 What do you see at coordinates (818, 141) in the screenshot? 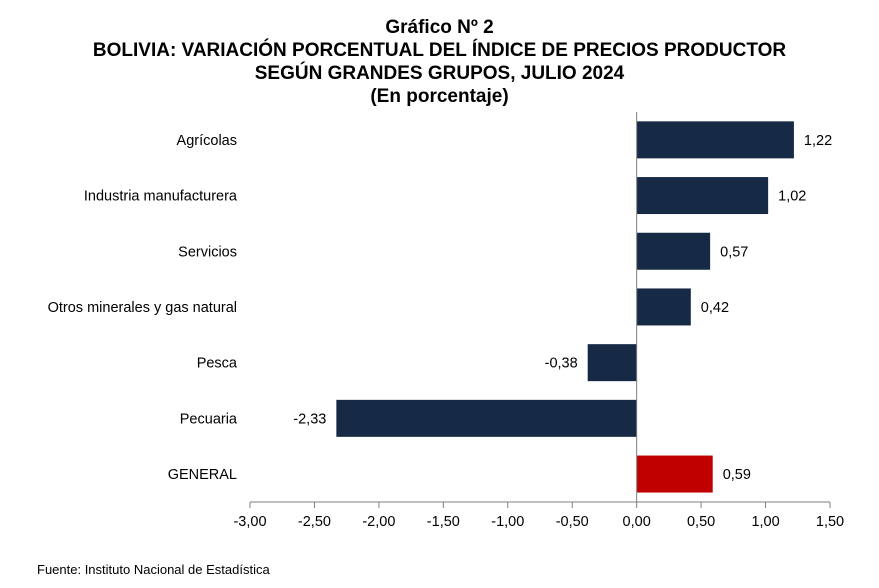
I see `data-label-0: 1,22` at bounding box center [818, 141].